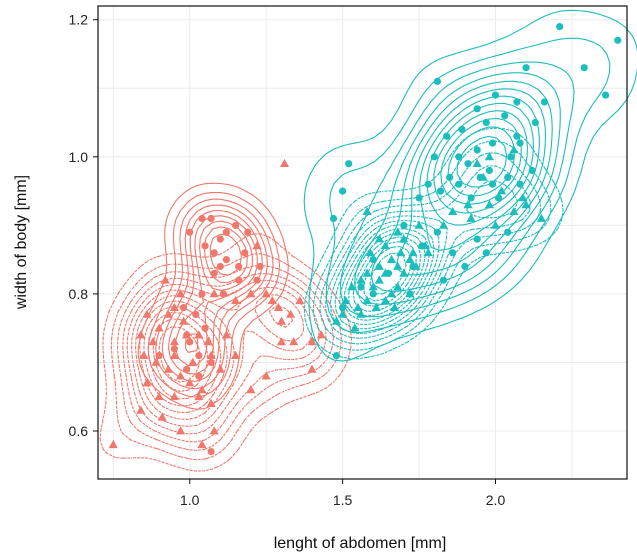  Describe the element at coordinates (190, 500) in the screenshot. I see `x-tick-label: 1.0` at that location.